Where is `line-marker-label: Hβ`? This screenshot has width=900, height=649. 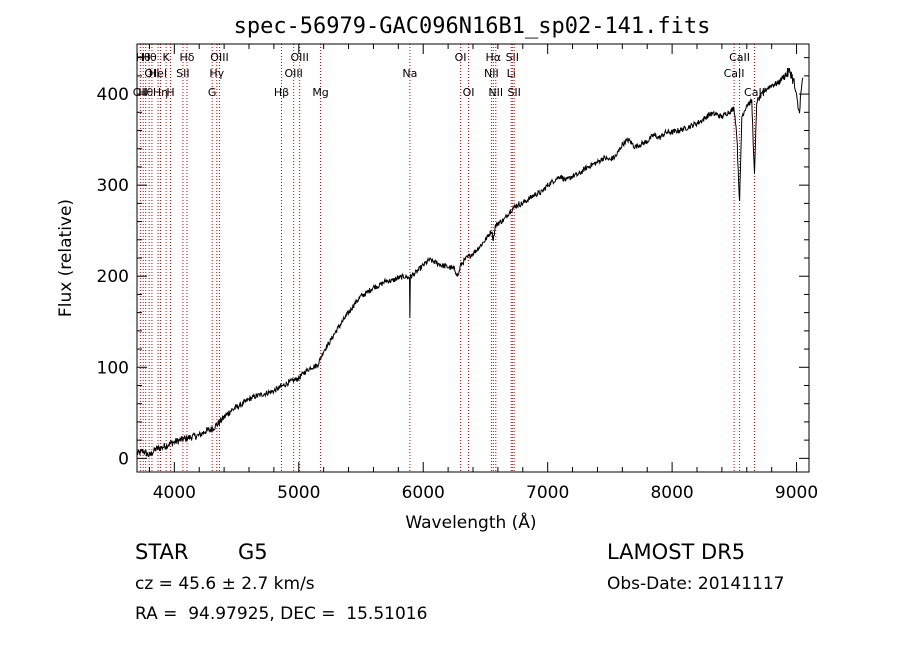
line-marker-label: Hβ is located at coordinates (281, 92).